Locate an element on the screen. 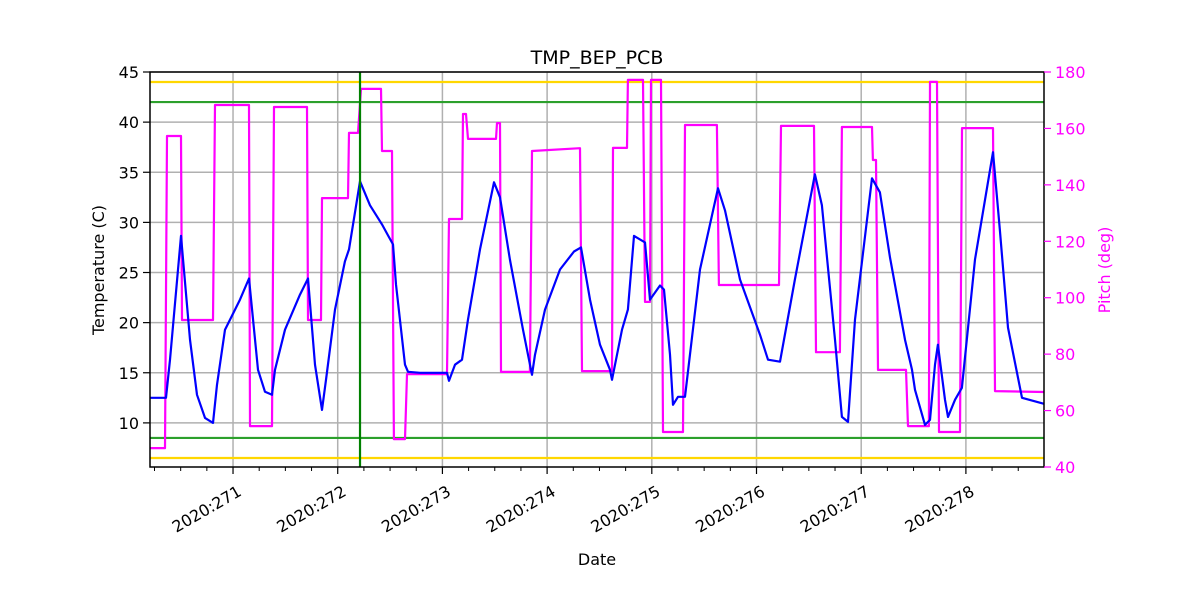 This screenshot has height=604, width=1200. y2-tick-label: 160 is located at coordinates (1070, 128).